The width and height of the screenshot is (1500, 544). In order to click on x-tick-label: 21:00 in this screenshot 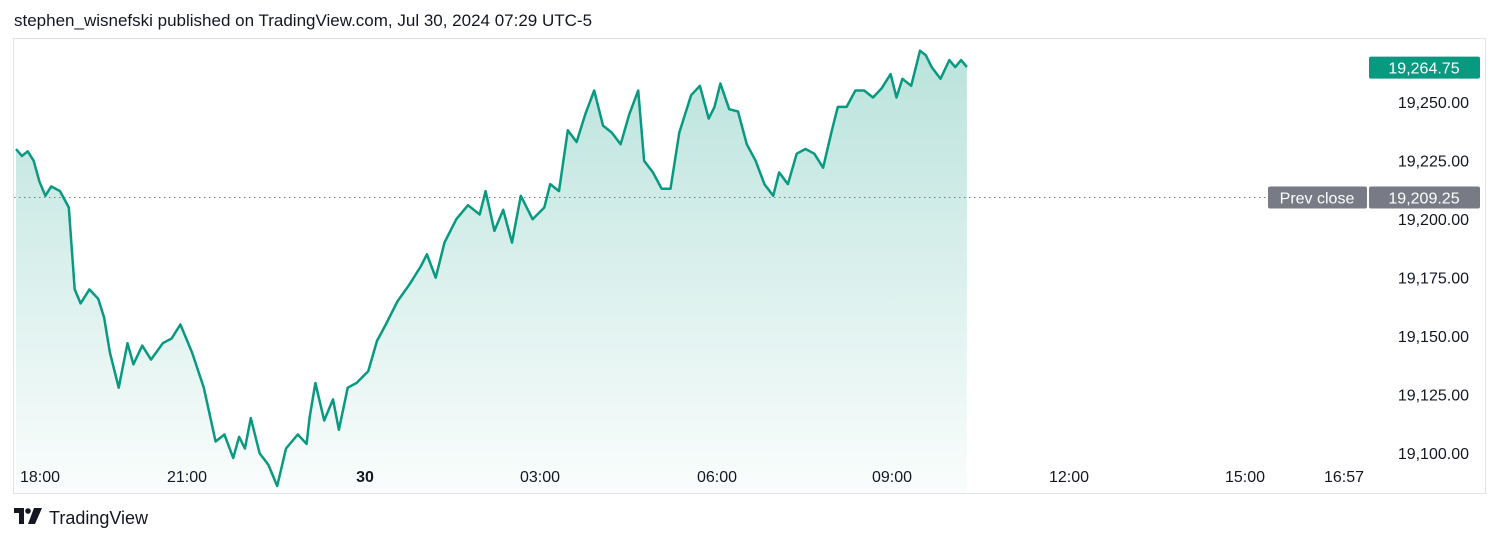, I will do `click(187, 477)`.